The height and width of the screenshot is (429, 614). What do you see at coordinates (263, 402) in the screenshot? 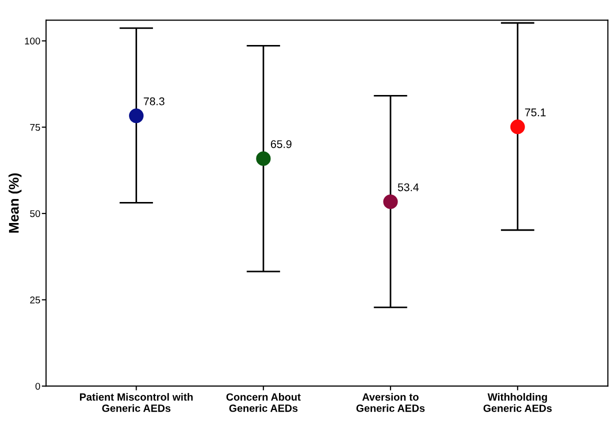
I see `x-tick-label: Concern About Generic AEDs` at bounding box center [263, 402].